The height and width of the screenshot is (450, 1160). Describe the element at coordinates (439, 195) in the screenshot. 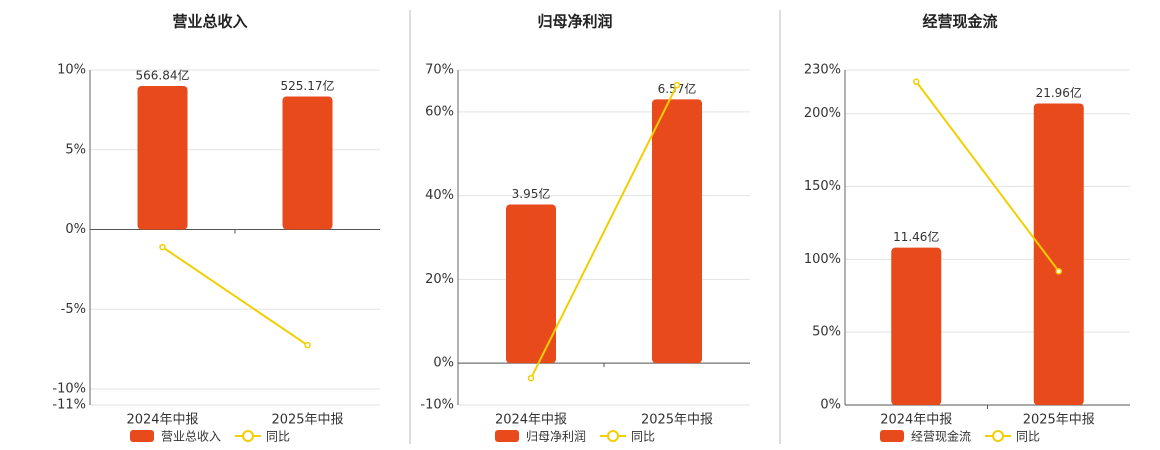

I see `y-tick-label: 40%` at that location.